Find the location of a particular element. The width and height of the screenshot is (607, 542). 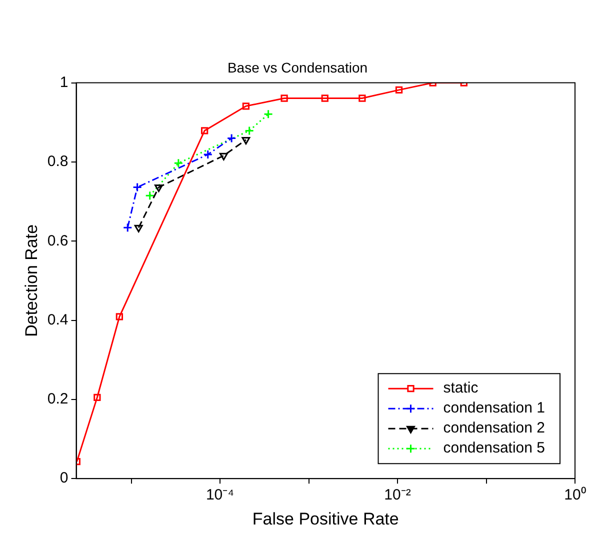

legend-label: condensation 5 is located at coordinates (494, 448).